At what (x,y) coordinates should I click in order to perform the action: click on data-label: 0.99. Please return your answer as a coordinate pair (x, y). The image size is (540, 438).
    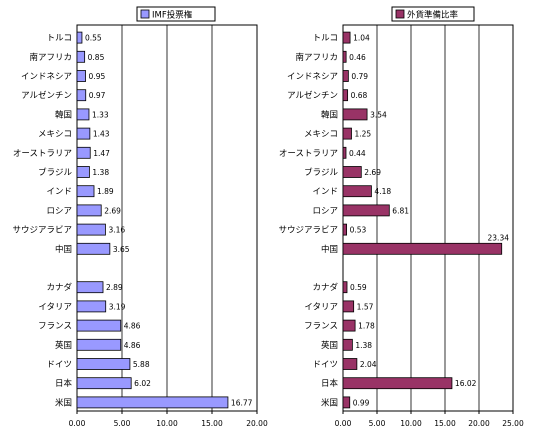
    Looking at the image, I should click on (361, 402).